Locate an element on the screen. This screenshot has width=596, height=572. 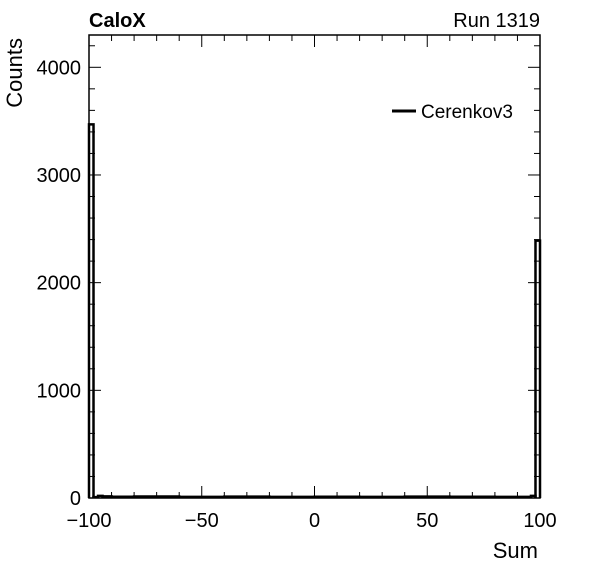
y-tick-label: 2000 is located at coordinates (59, 284).